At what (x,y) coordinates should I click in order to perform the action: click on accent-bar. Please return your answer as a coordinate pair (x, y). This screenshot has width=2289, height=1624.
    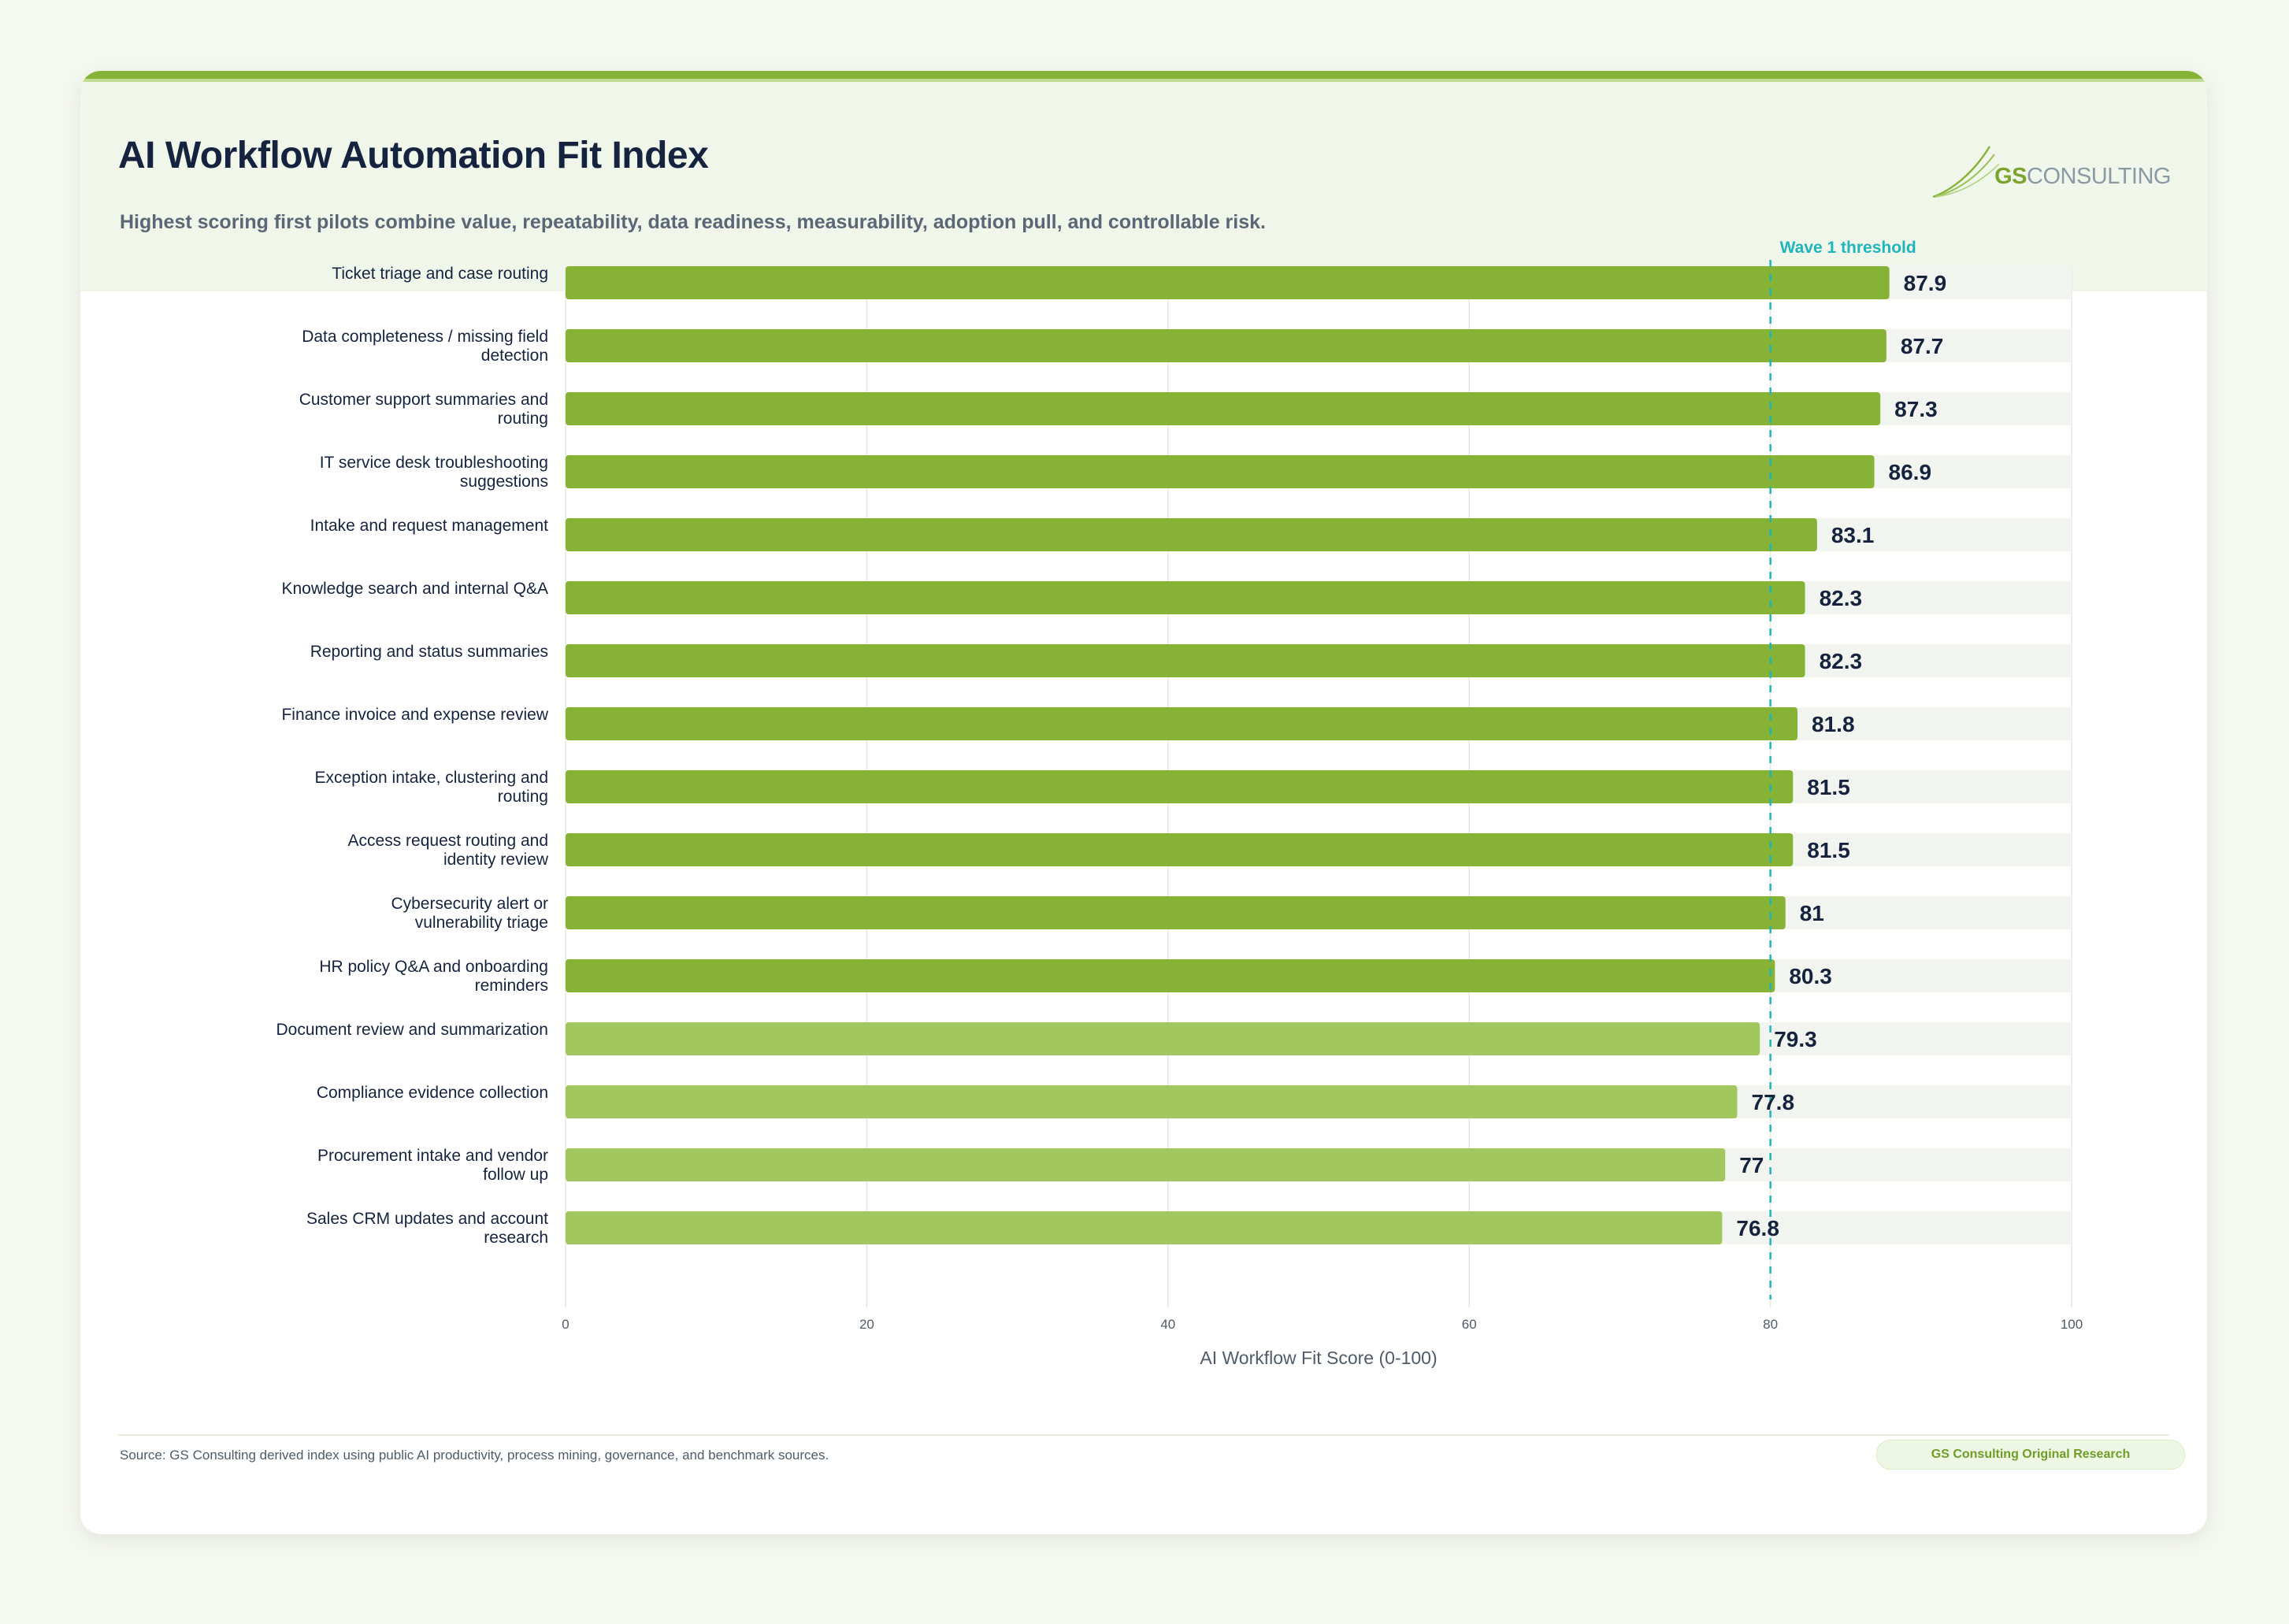
    Looking at the image, I should click on (1143, 75).